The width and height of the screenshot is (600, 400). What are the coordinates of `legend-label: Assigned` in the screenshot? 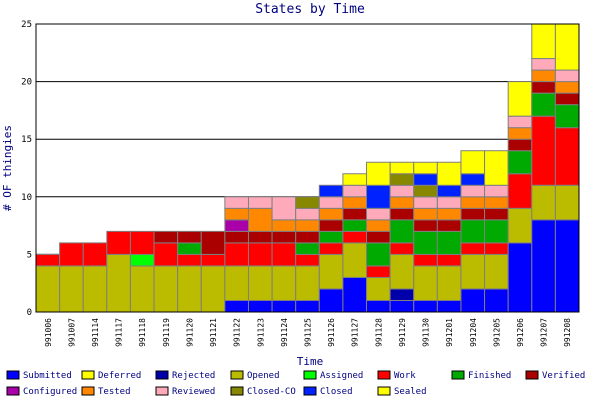 It's located at (341, 376).